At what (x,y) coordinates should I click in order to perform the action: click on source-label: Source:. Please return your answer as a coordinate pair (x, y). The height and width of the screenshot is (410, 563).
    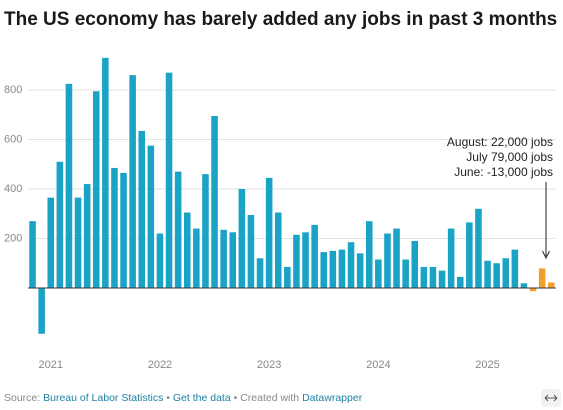
    Looking at the image, I should click on (22, 398).